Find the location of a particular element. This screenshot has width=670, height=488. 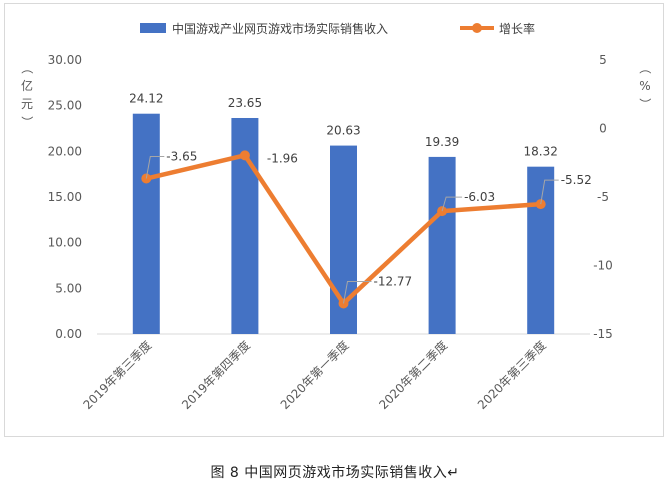

y-right-axis-label: % is located at coordinates (644, 86).